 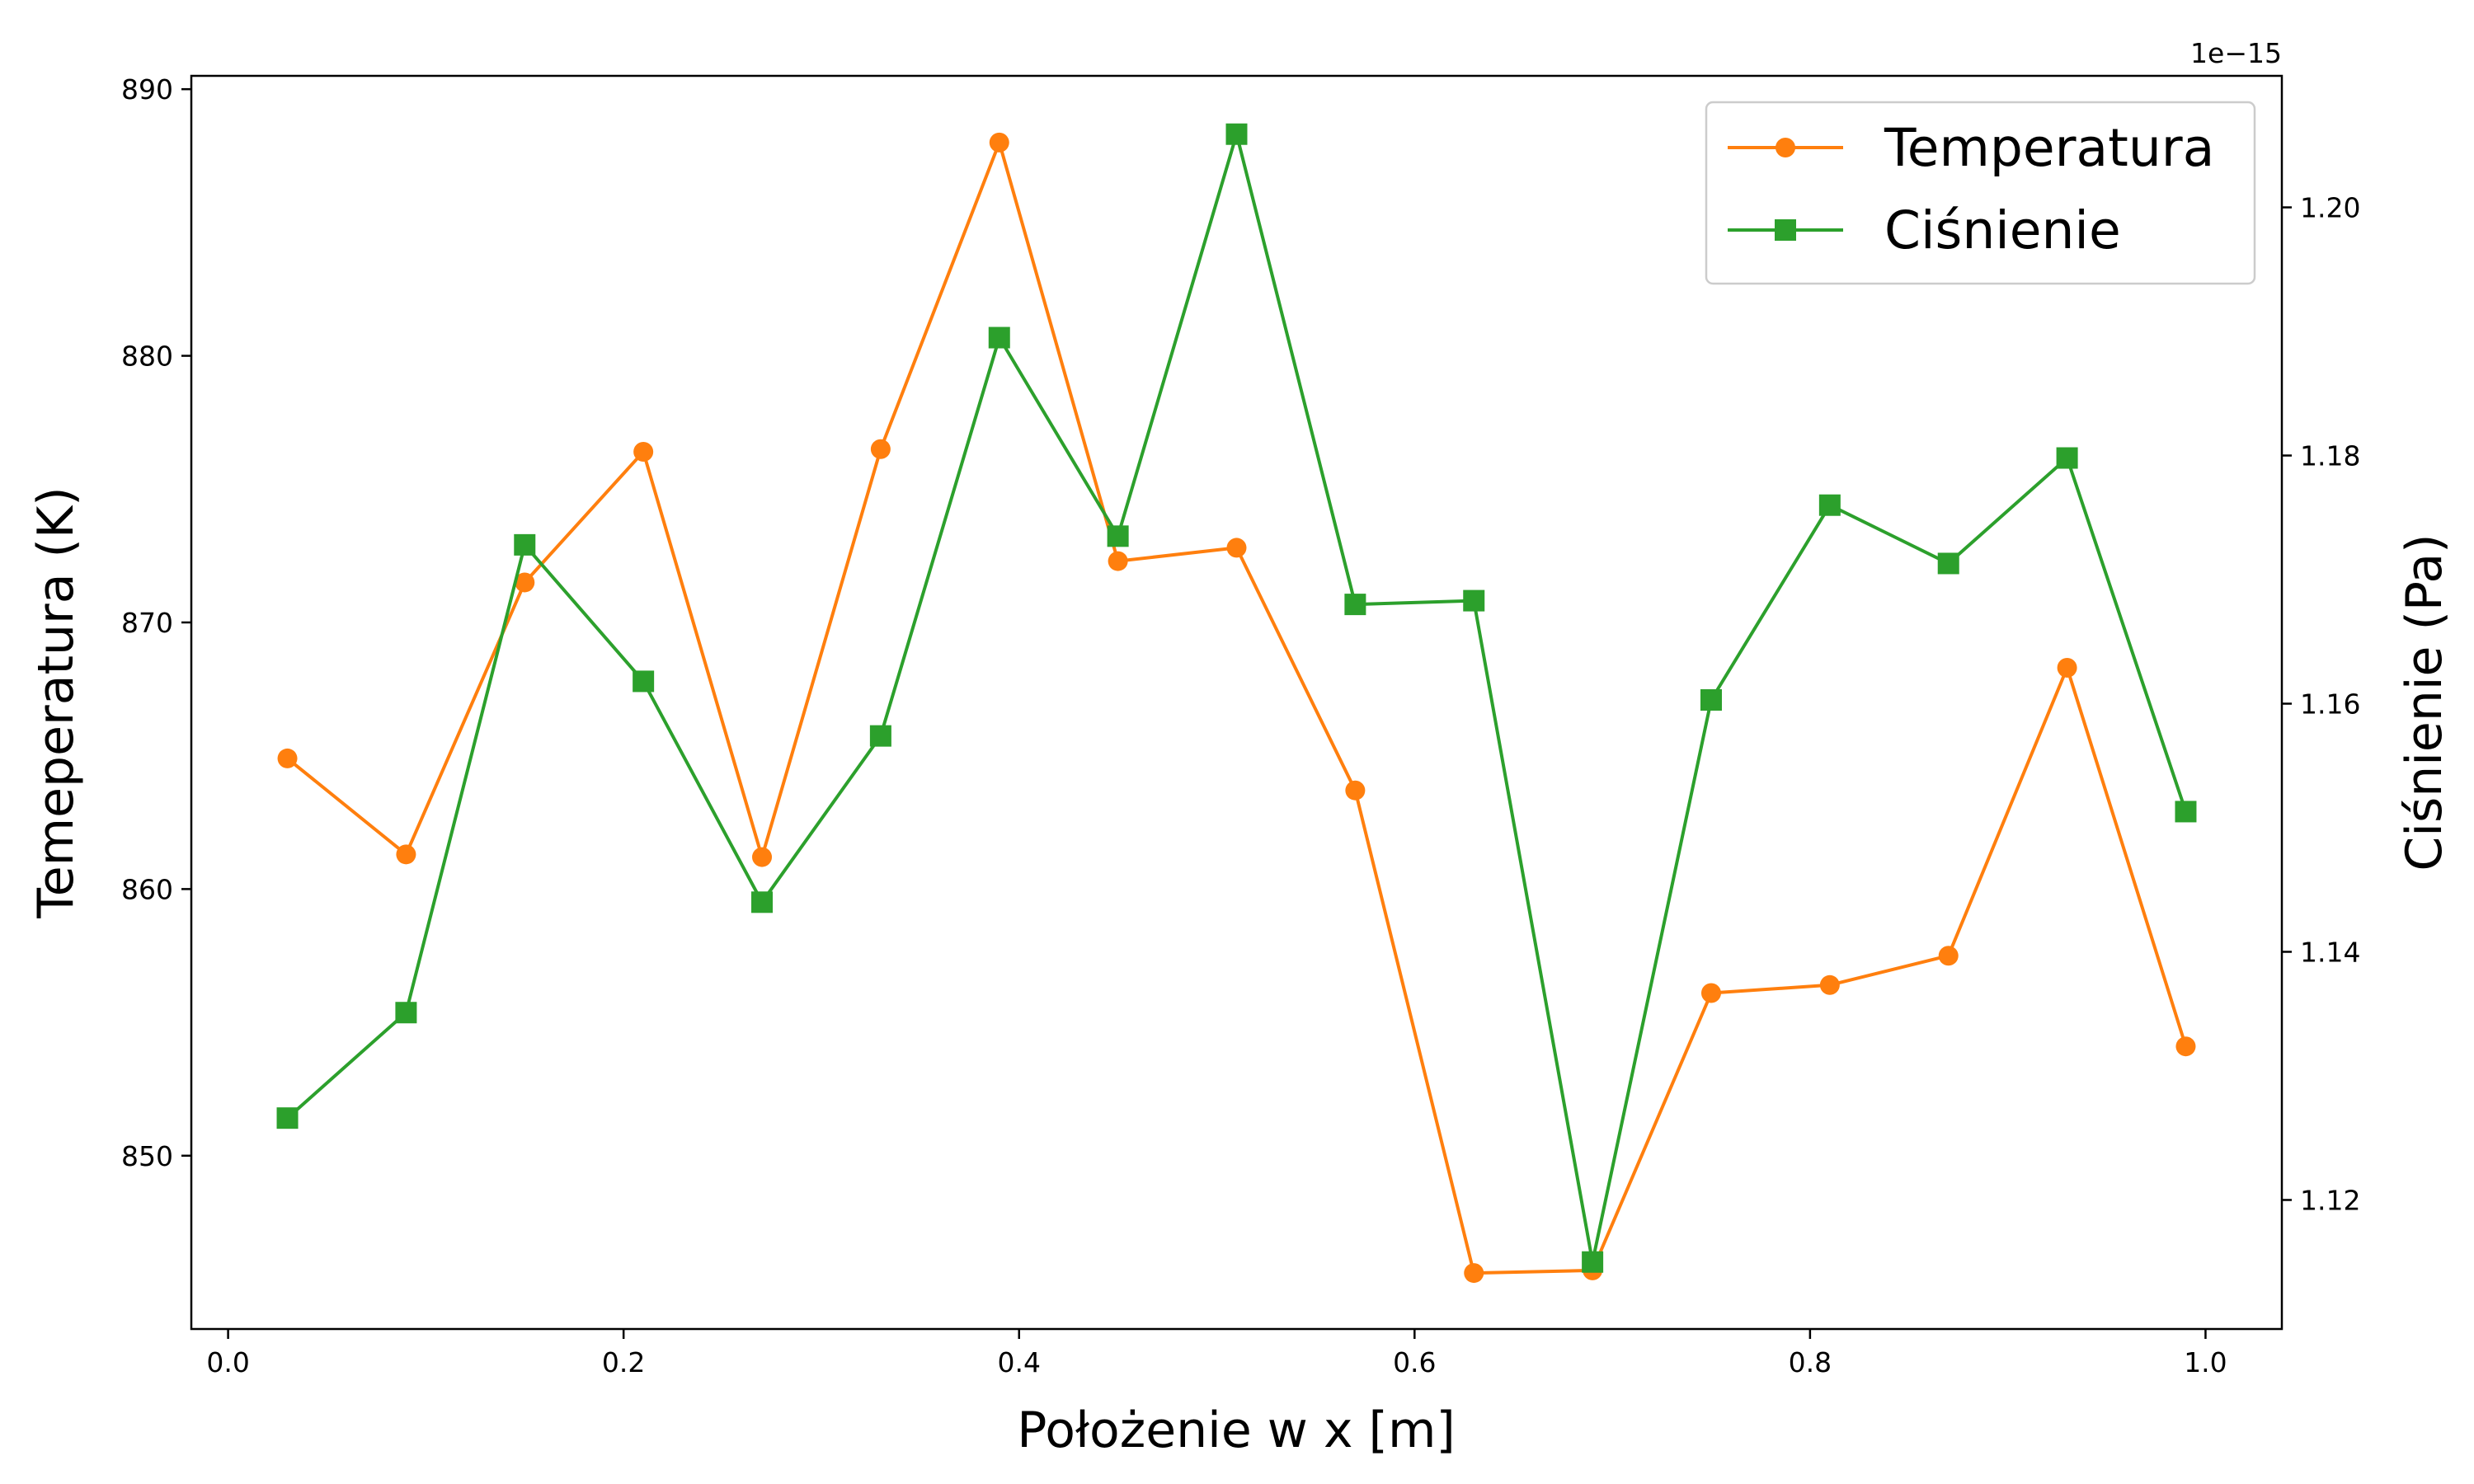 What do you see at coordinates (623, 1362) in the screenshot?
I see `x-tick-label: 0.2` at bounding box center [623, 1362].